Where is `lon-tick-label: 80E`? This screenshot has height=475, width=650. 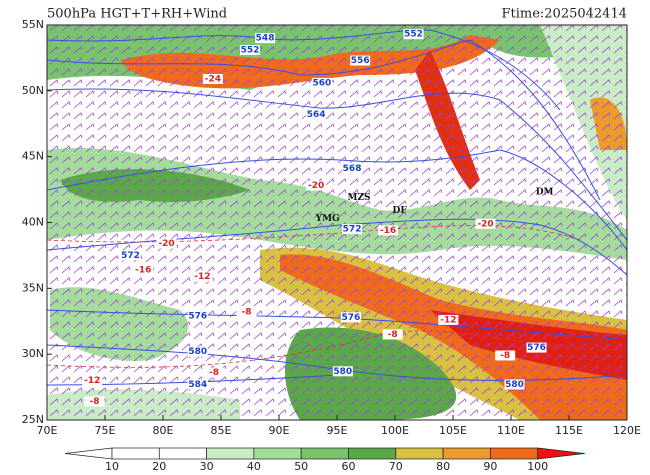 lon-tick-label: 80E is located at coordinates (163, 430).